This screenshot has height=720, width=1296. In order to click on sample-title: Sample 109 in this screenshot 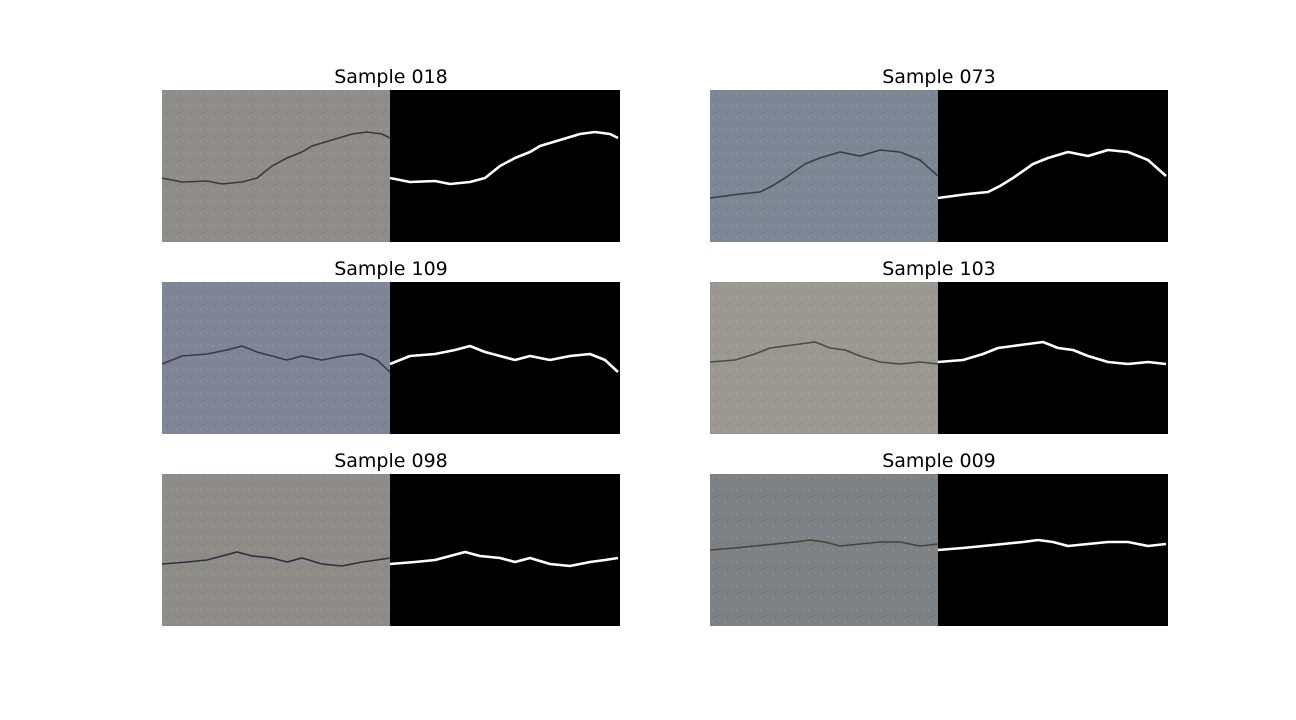, I will do `click(391, 269)`.